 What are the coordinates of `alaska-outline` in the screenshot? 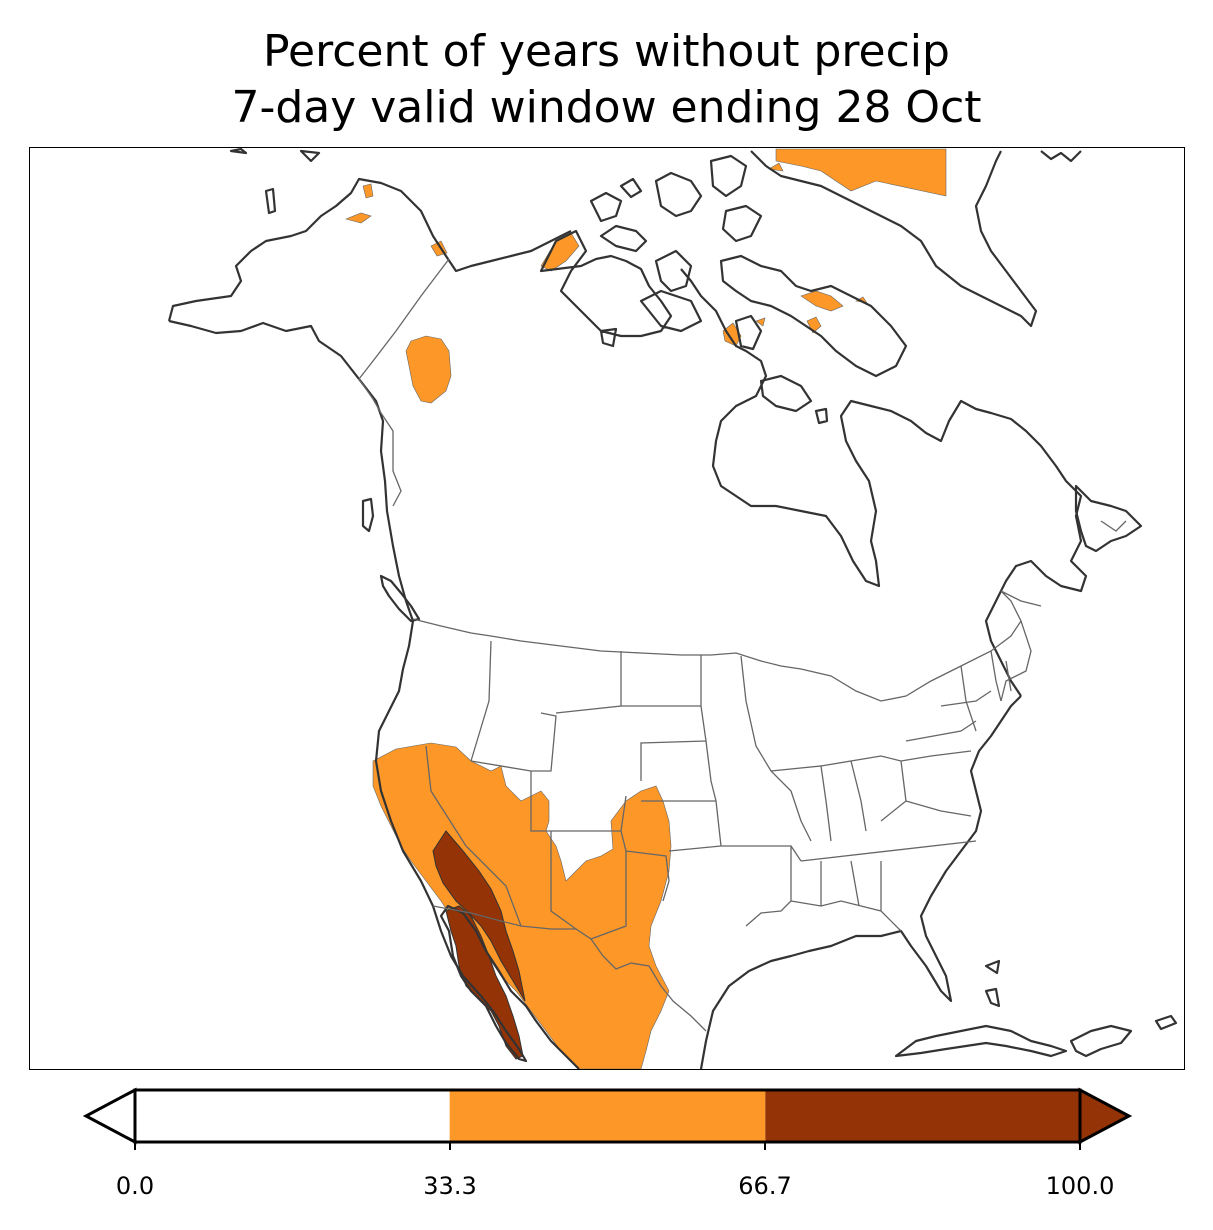 It's located at (369, 249).